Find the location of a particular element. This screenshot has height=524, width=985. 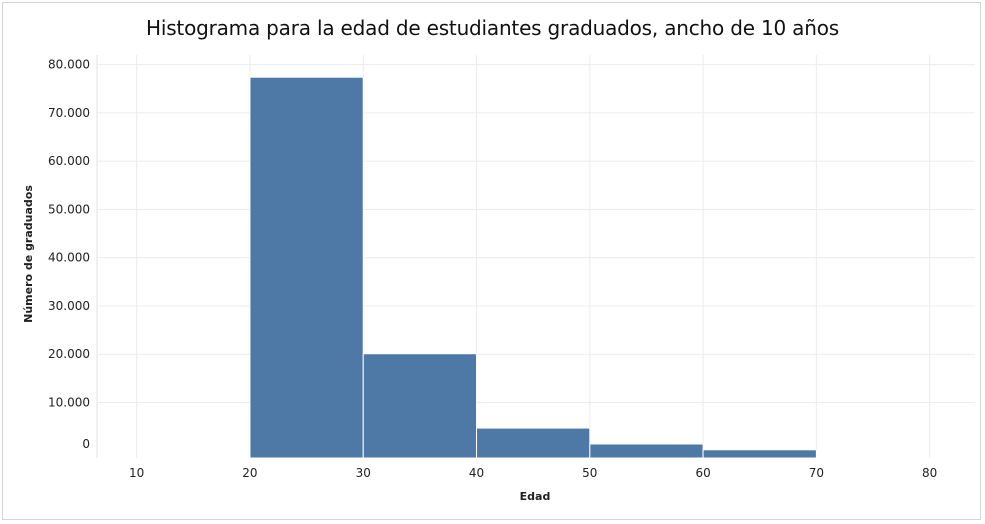

x-tick-label: 70 is located at coordinates (816, 473).